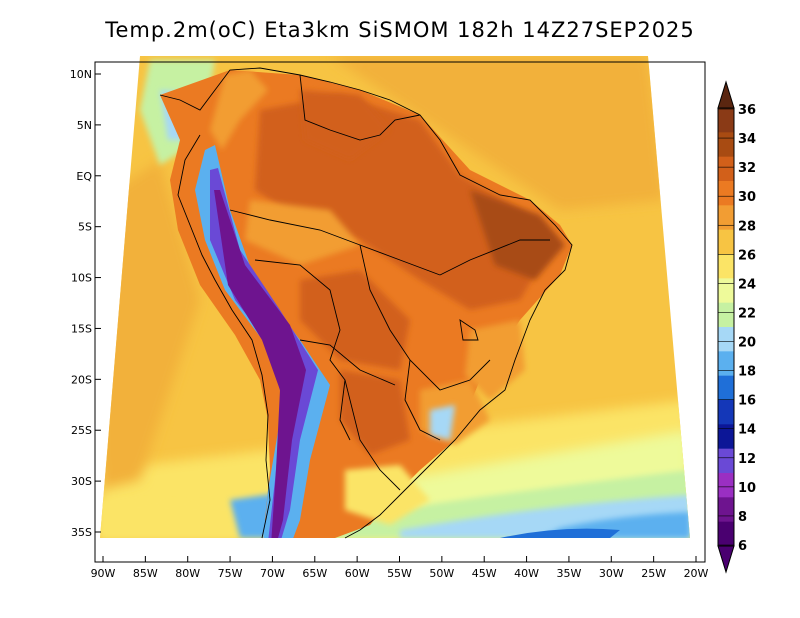  Describe the element at coordinates (484, 573) in the screenshot. I see `lon-tick-label: 45W` at that location.